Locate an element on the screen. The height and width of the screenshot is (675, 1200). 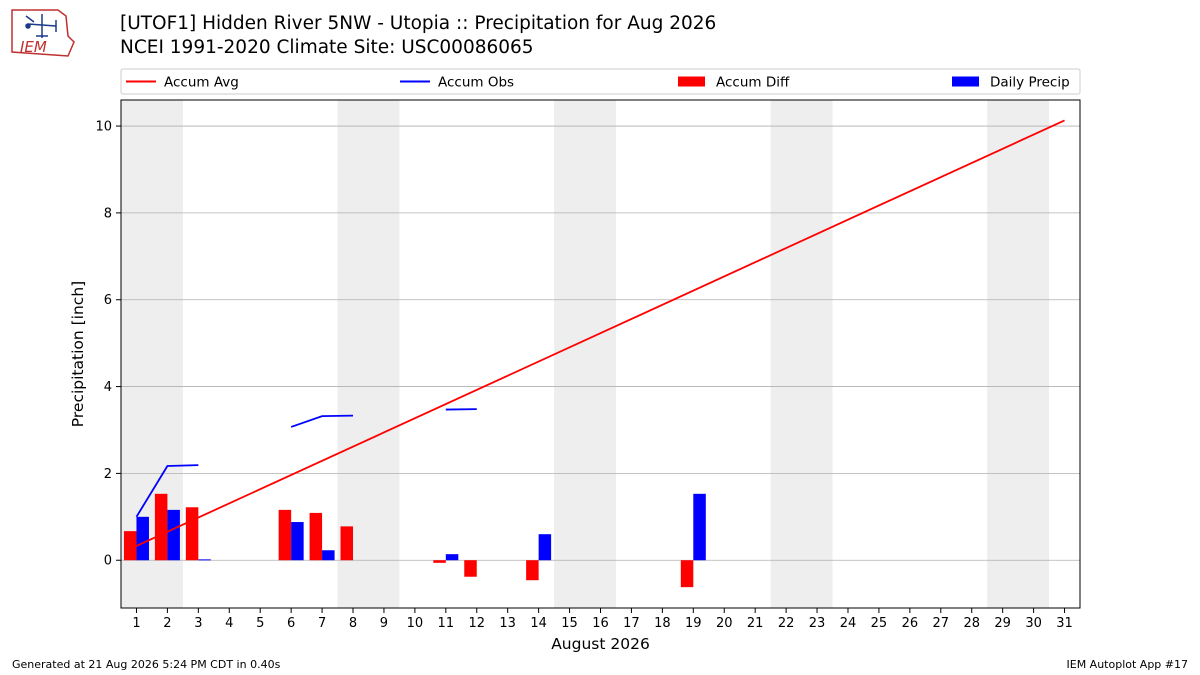
x-tick-label-27: 27 is located at coordinates (941, 623).